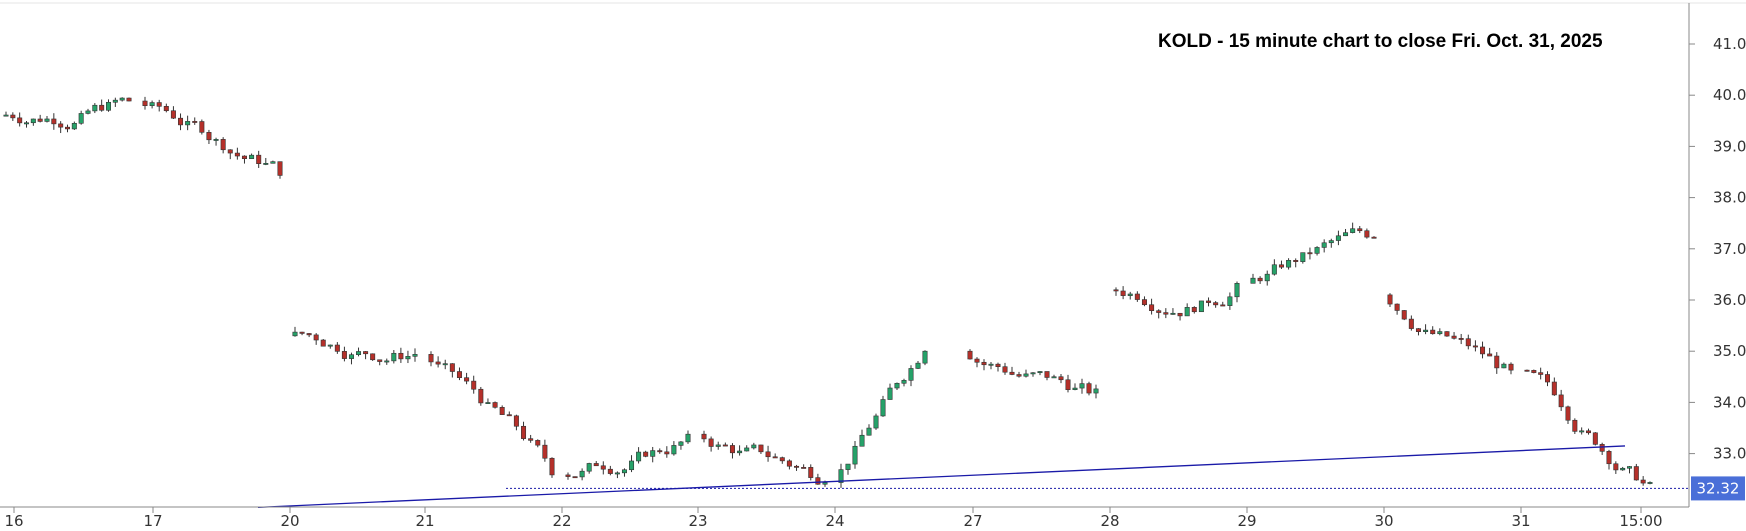  I want to click on y-tick-label: 40.00, so click(1729, 95).